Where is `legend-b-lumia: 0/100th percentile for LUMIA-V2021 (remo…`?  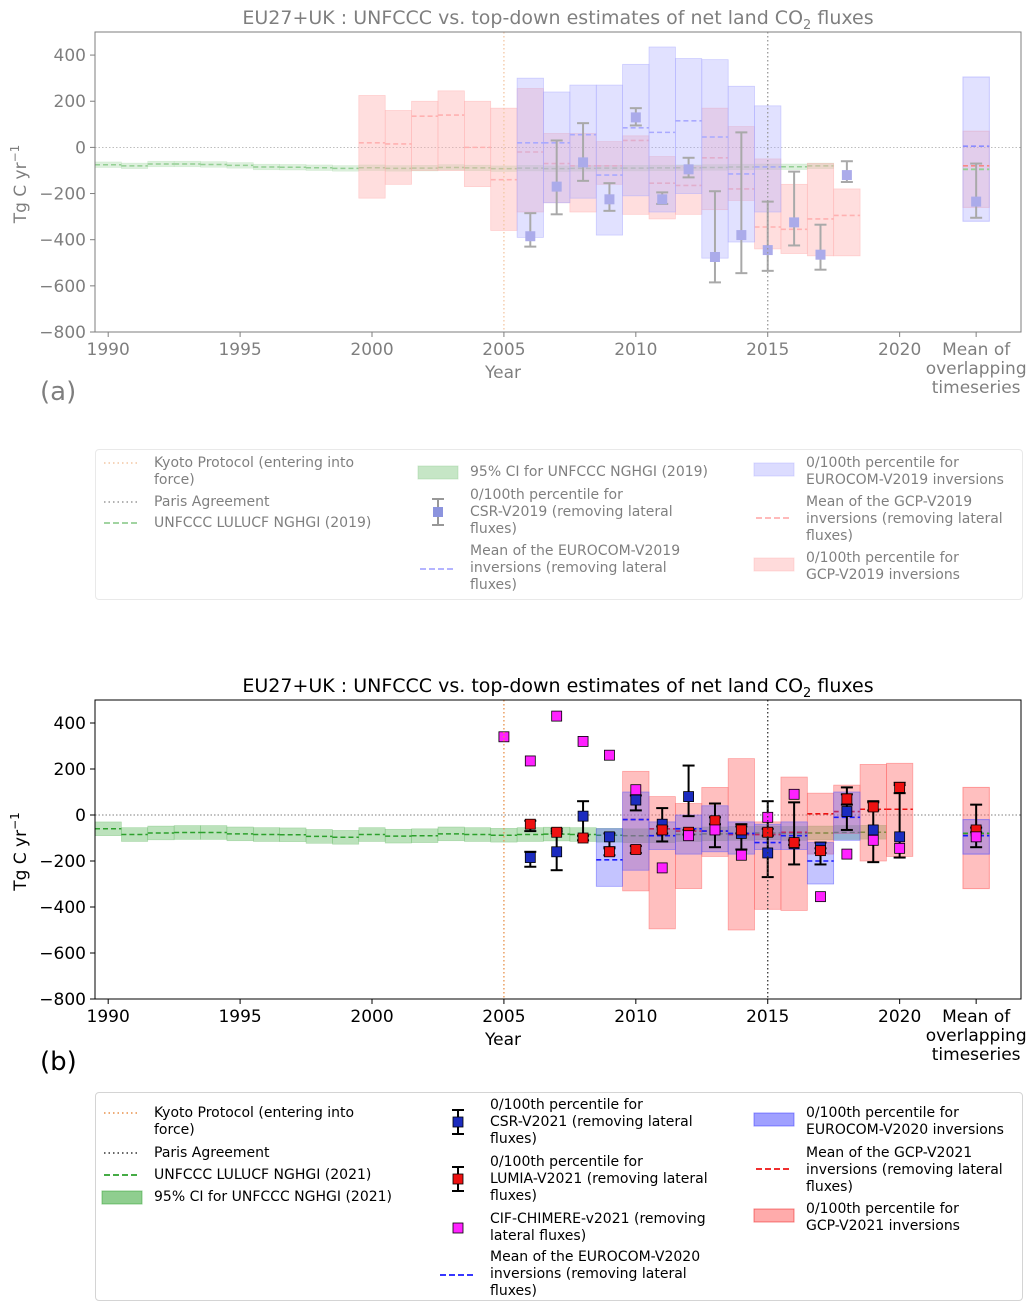
legend-b-lumia: 0/100th percentile for LUMIA-V2021 (remo… is located at coordinates (572, 1179).